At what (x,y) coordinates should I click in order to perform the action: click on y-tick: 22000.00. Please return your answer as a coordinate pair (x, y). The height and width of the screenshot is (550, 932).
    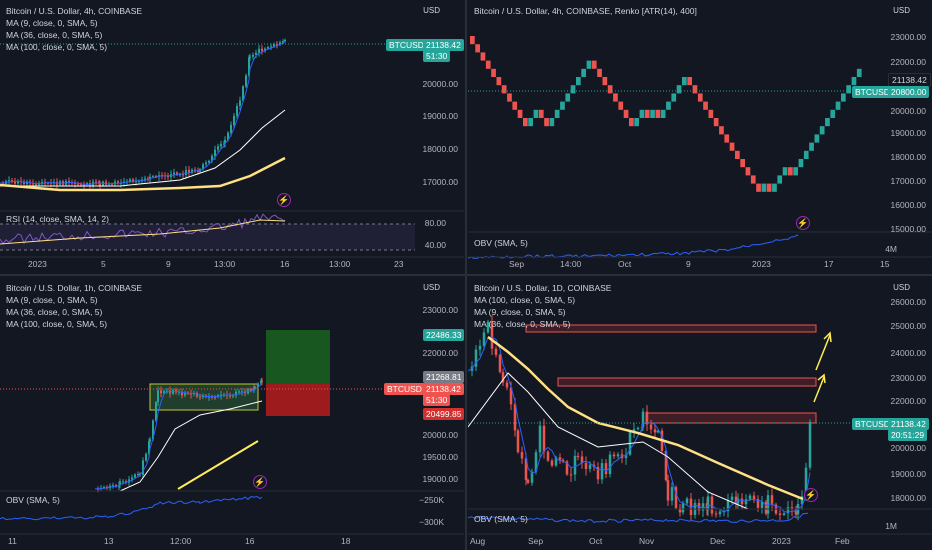
    Looking at the image, I should click on (908, 62).